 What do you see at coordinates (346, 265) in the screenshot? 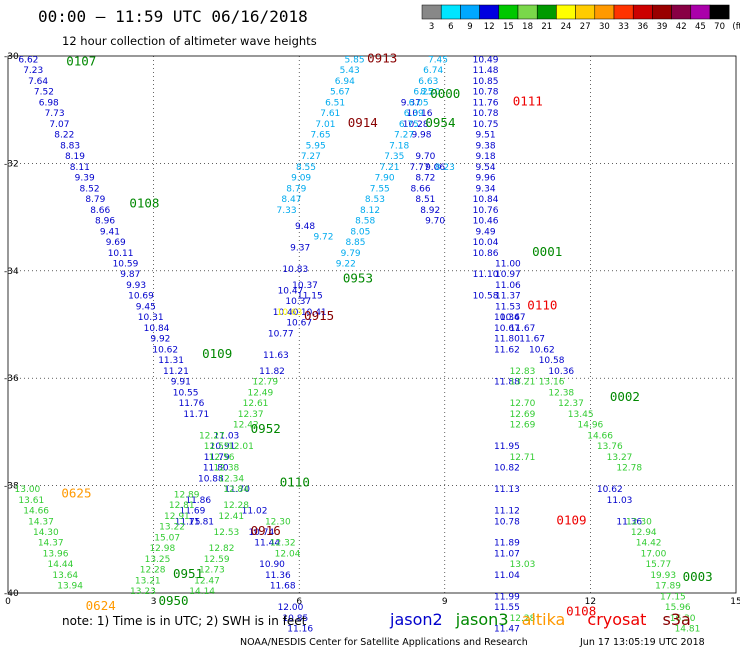
I see `wave-height-value: 9.22` at bounding box center [346, 265].